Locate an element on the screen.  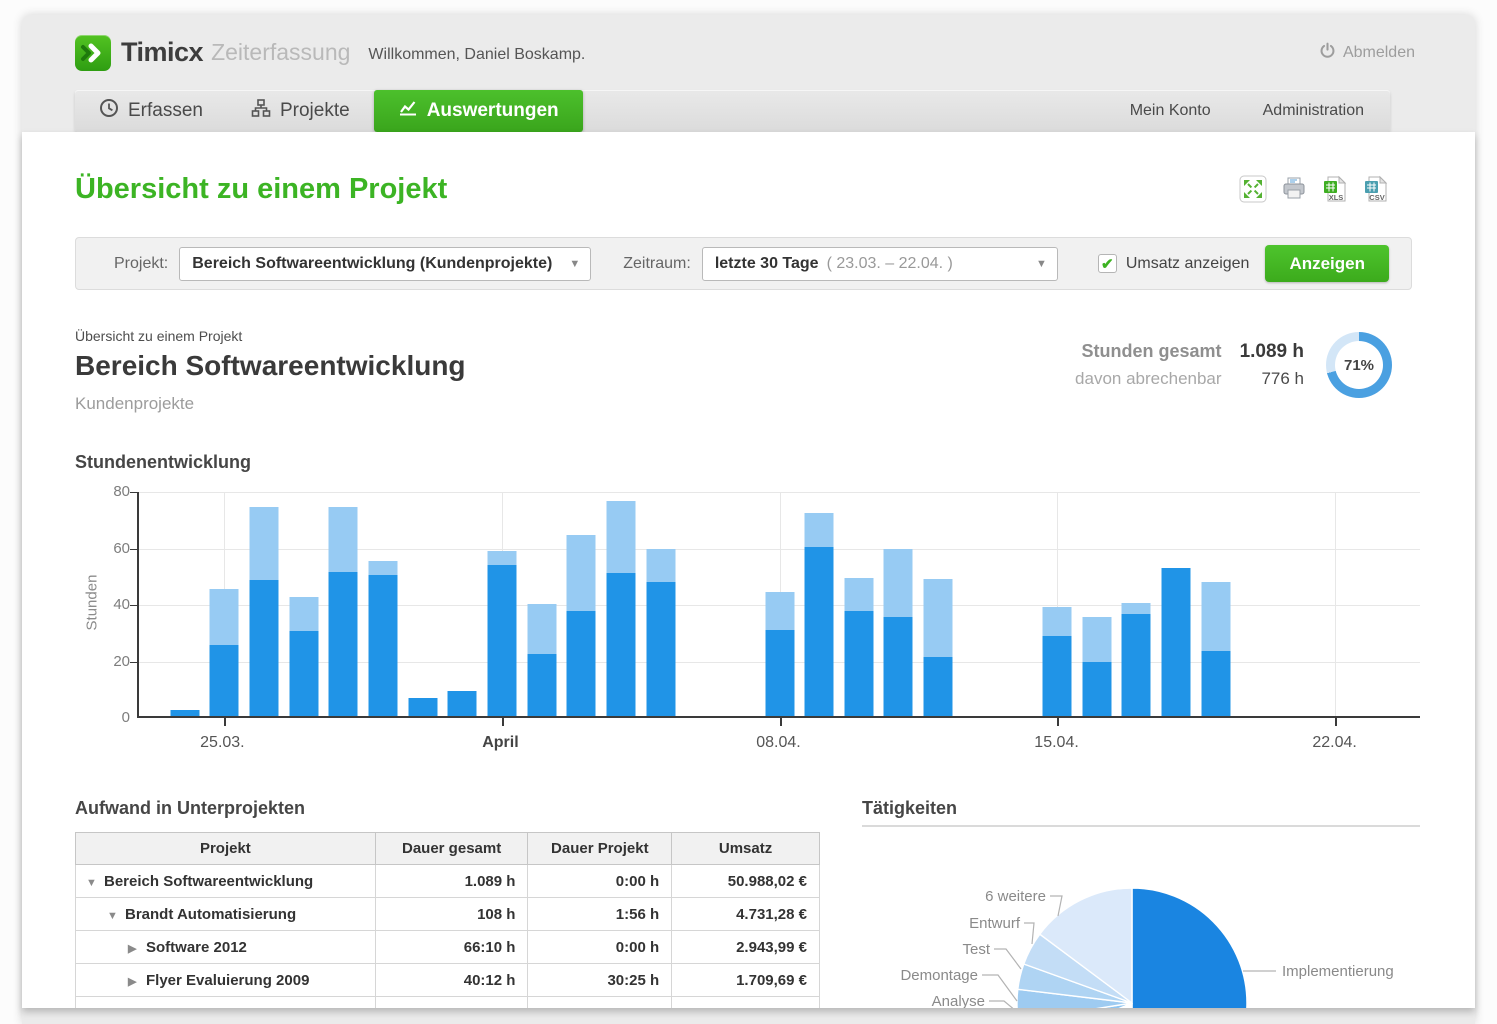
y-tick-label: 20 is located at coordinates (121, 661).